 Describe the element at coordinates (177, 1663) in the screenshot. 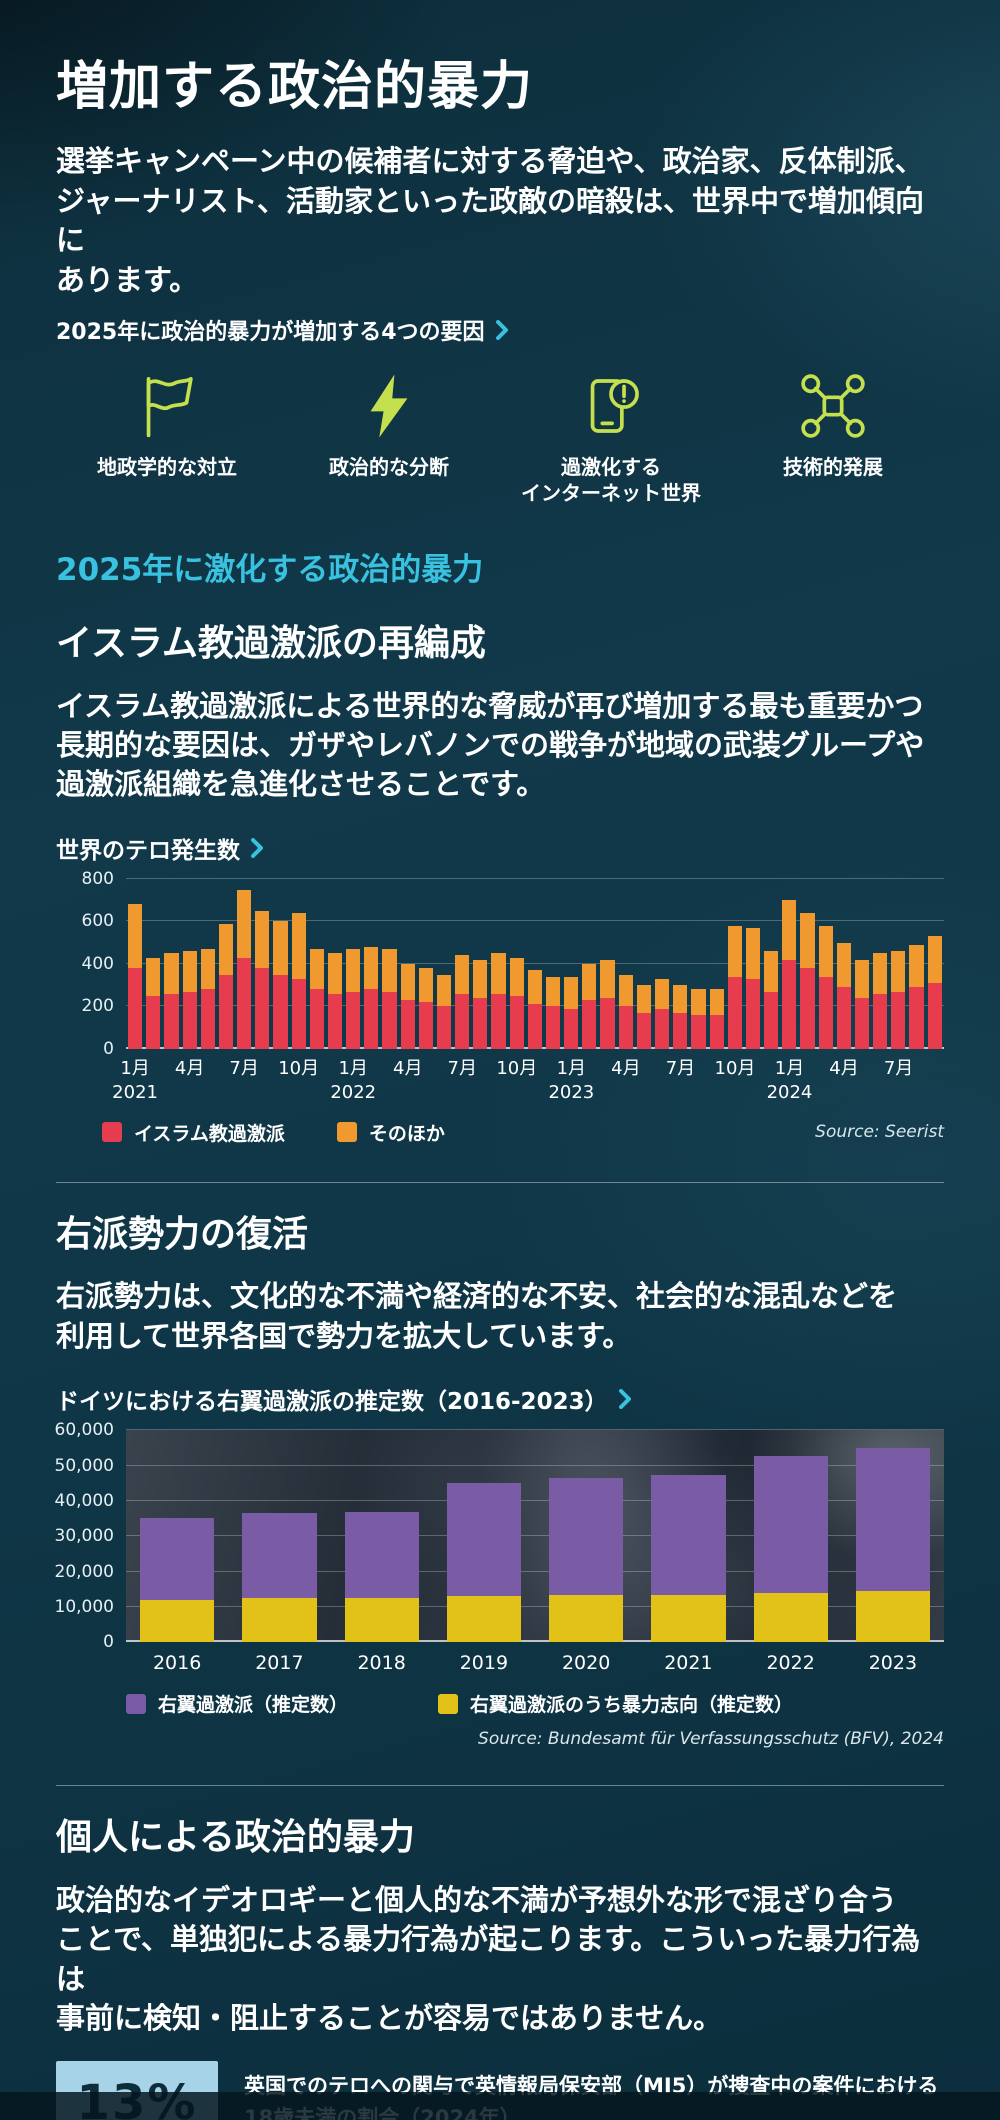

I see `x-axis-label: 2016` at that location.